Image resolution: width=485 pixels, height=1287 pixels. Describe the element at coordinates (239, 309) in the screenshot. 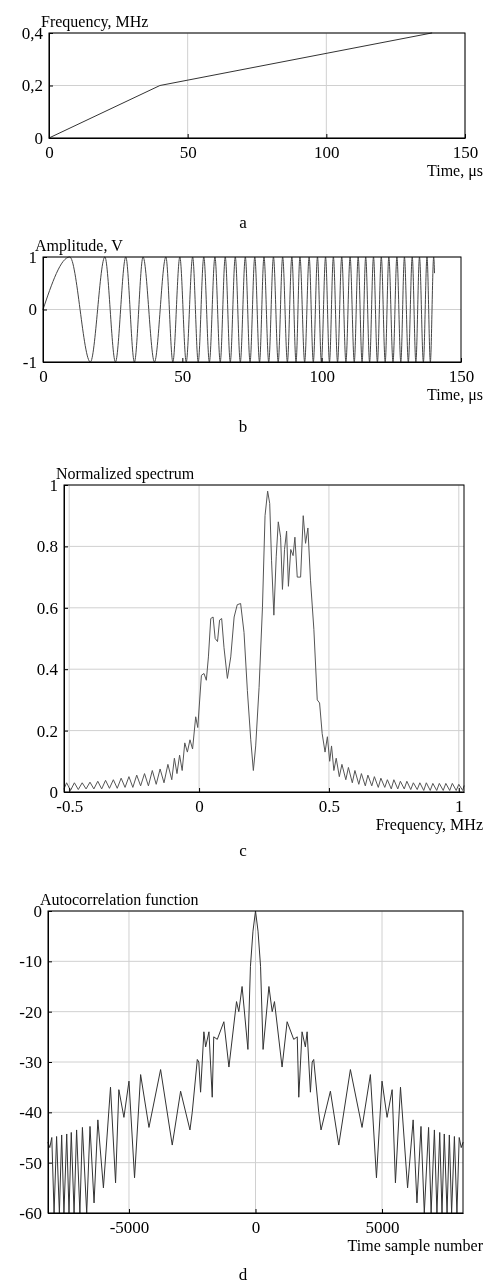

I see `line-series` at that location.